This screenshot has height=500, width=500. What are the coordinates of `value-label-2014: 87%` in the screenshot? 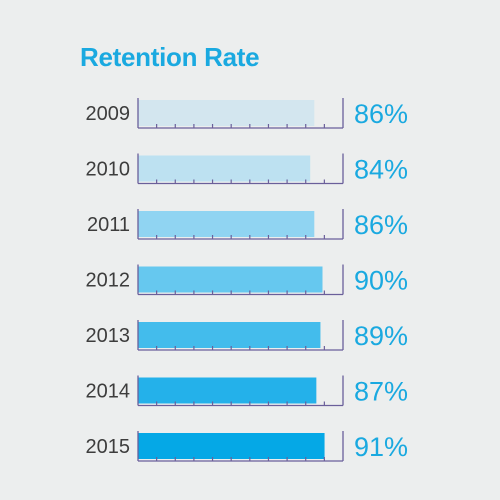 It's located at (381, 392).